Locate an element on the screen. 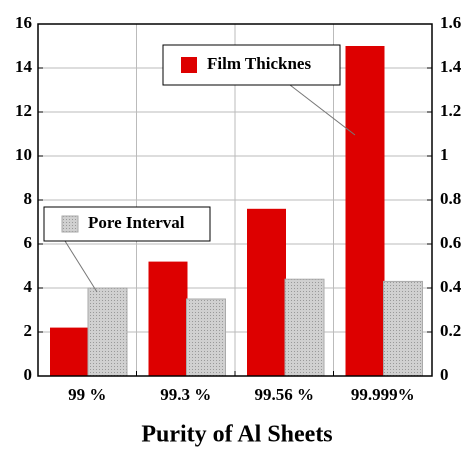 Image resolution: width=474 pixels, height=474 pixels. x-tick-label: 99.999% is located at coordinates (383, 394).